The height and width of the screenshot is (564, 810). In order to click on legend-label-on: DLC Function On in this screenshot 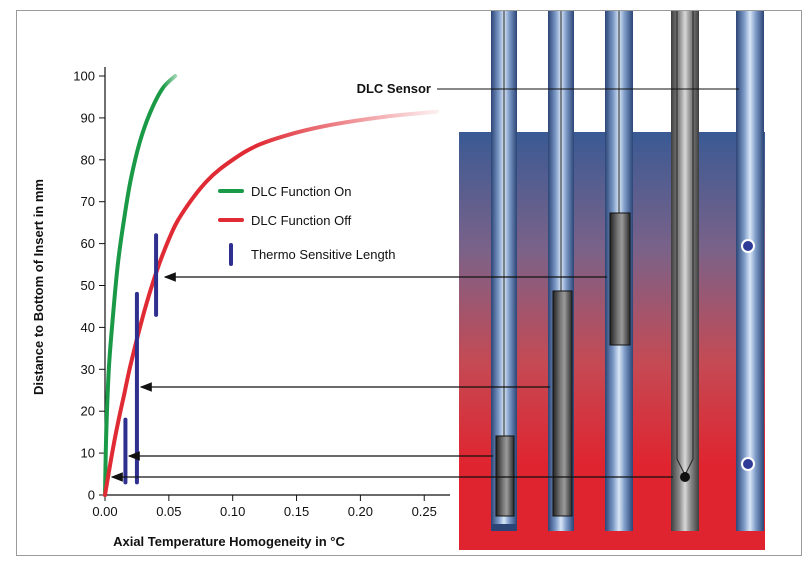, I will do `click(301, 191)`.